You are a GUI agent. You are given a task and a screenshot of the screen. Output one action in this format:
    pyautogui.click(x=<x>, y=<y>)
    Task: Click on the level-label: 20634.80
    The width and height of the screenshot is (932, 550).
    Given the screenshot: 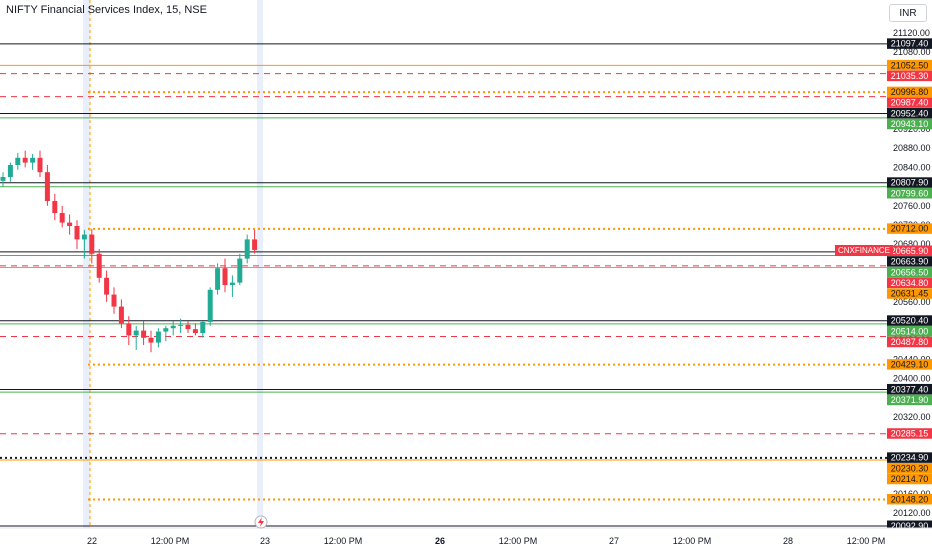 What is the action you would take?
    pyautogui.click(x=910, y=283)
    